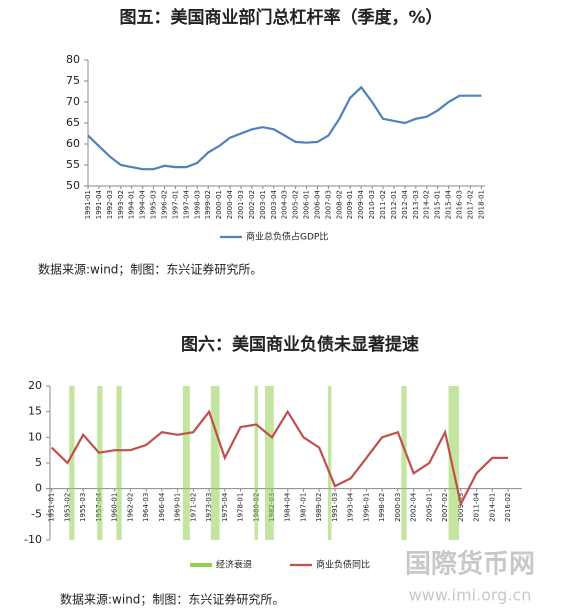 This screenshot has width=562, height=615. I want to click on x-tick-label: 2000-01, so click(219, 204).